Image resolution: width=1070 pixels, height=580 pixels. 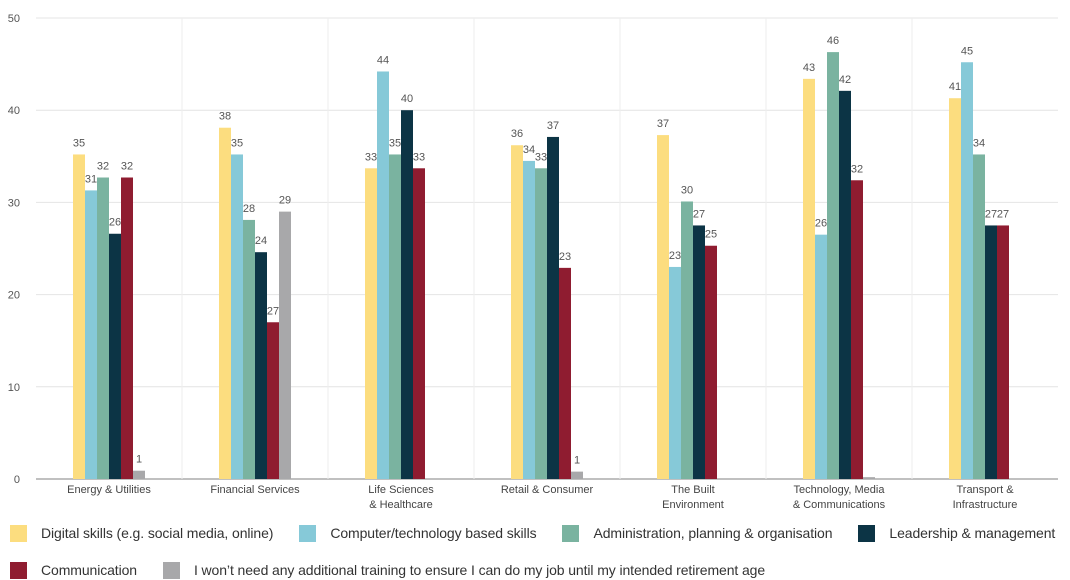 I want to click on legend-item-leadership: Leadership & management, so click(x=957, y=533).